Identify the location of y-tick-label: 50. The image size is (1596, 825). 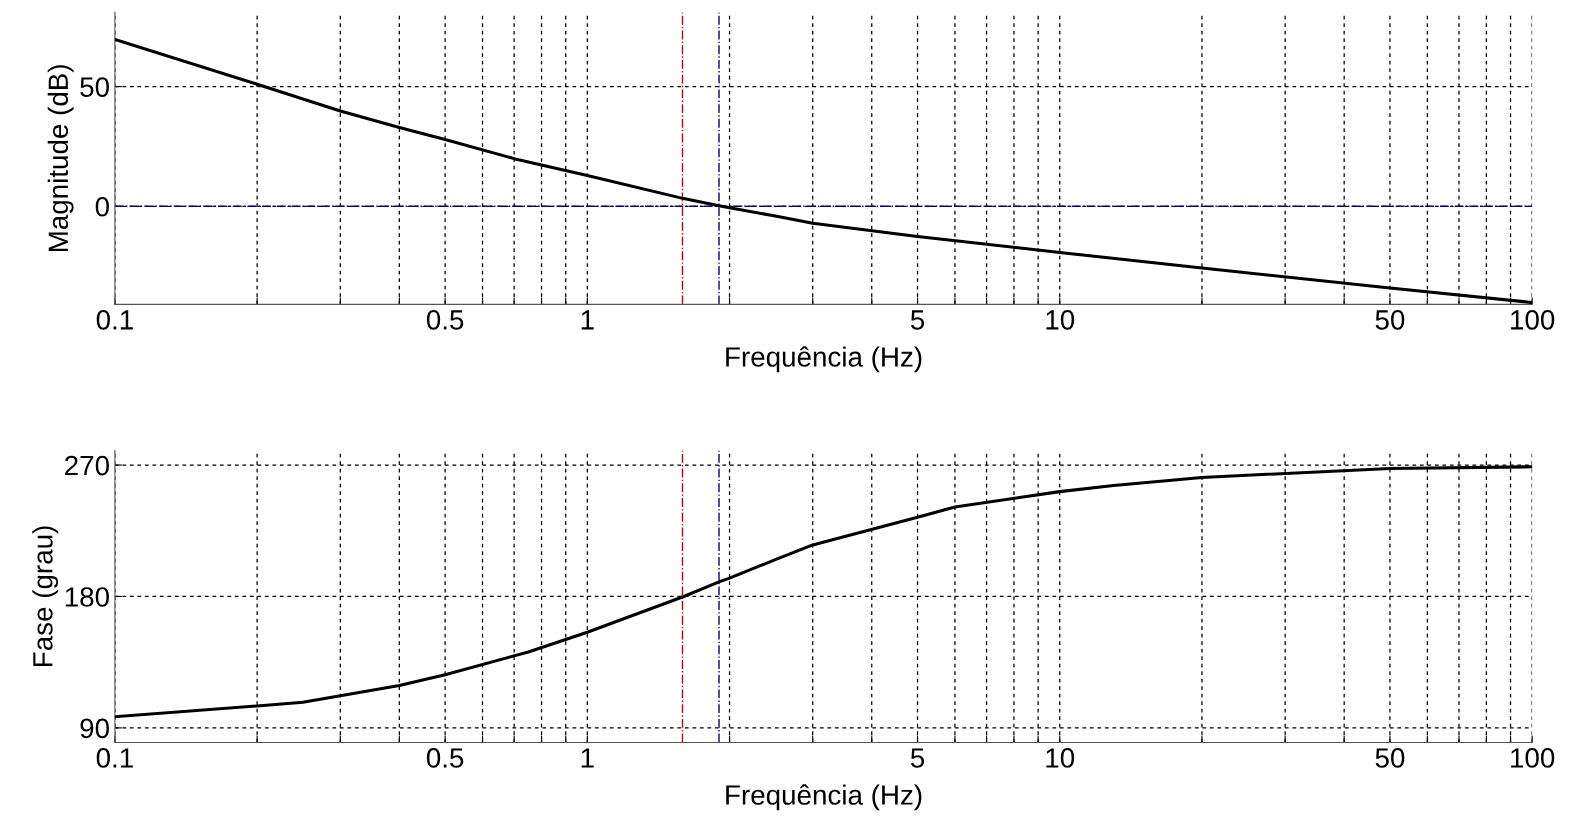
(94, 87).